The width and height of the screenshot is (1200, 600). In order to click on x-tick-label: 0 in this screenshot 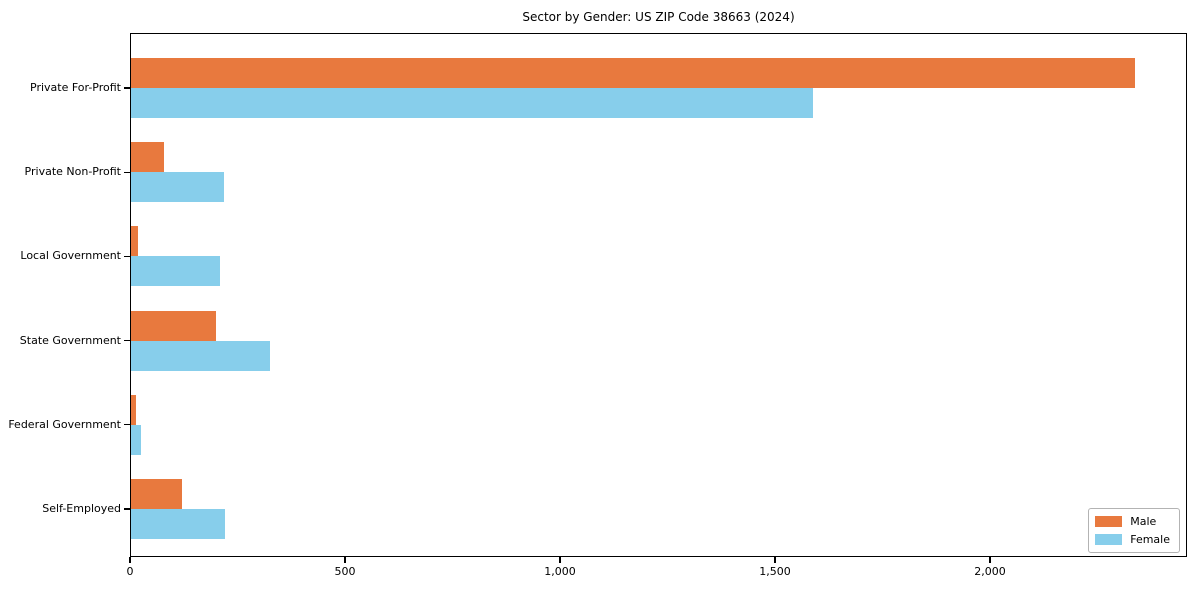, I will do `click(130, 571)`.